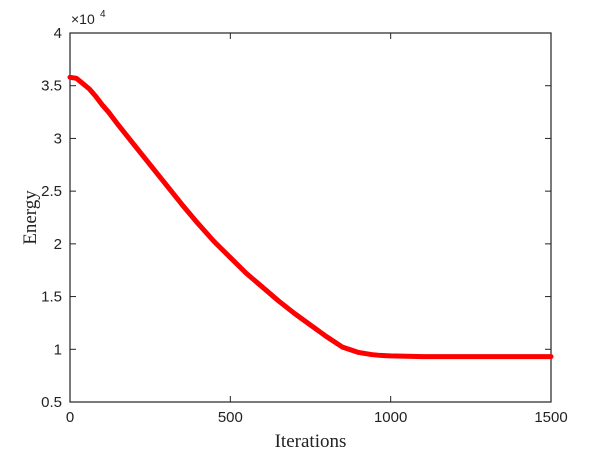  What do you see at coordinates (70, 417) in the screenshot?
I see `x-tick-label-0: 0` at bounding box center [70, 417].